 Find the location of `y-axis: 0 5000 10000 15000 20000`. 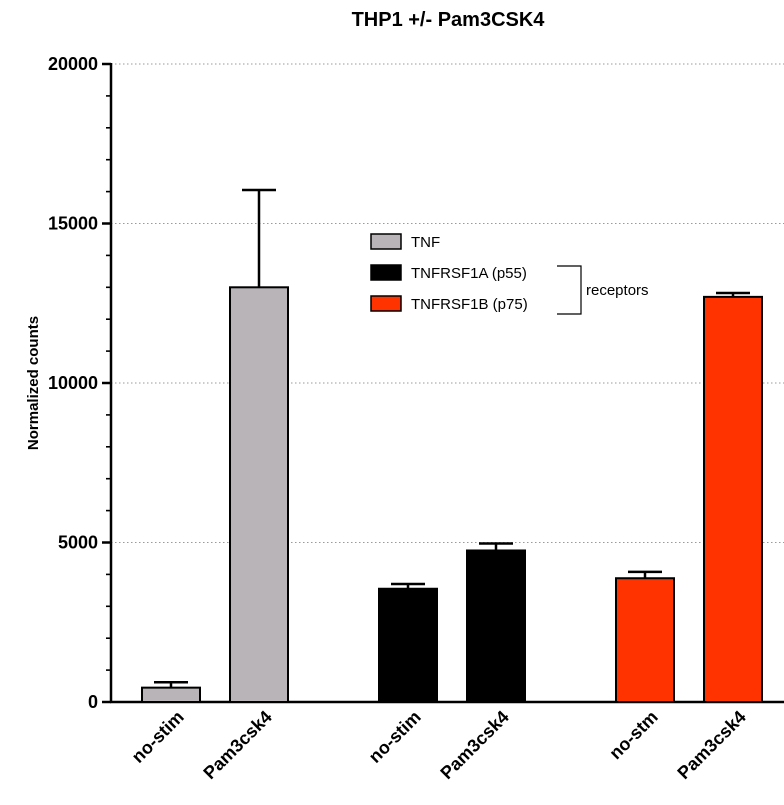

y-axis: 0 5000 10000 15000 20000 is located at coordinates (80, 383).